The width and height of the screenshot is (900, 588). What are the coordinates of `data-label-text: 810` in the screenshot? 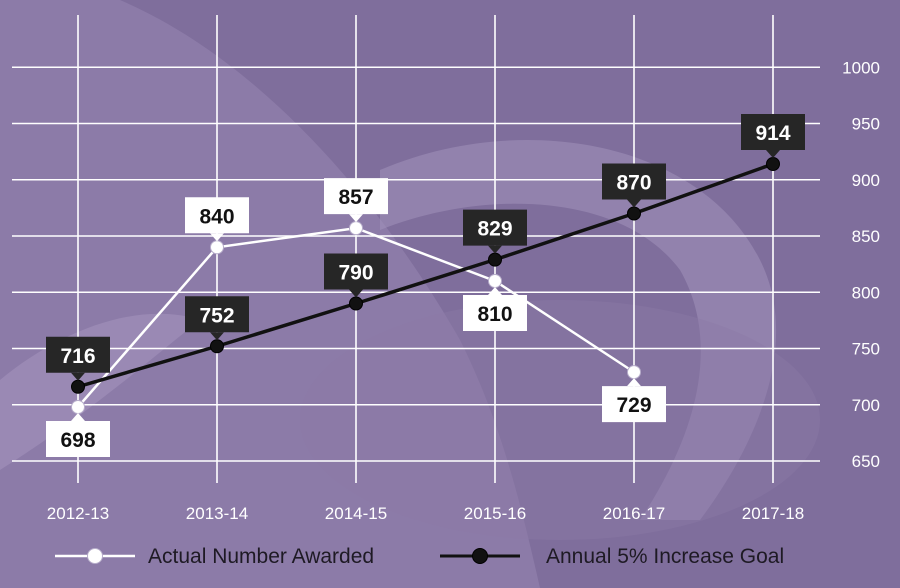 It's located at (494, 314).